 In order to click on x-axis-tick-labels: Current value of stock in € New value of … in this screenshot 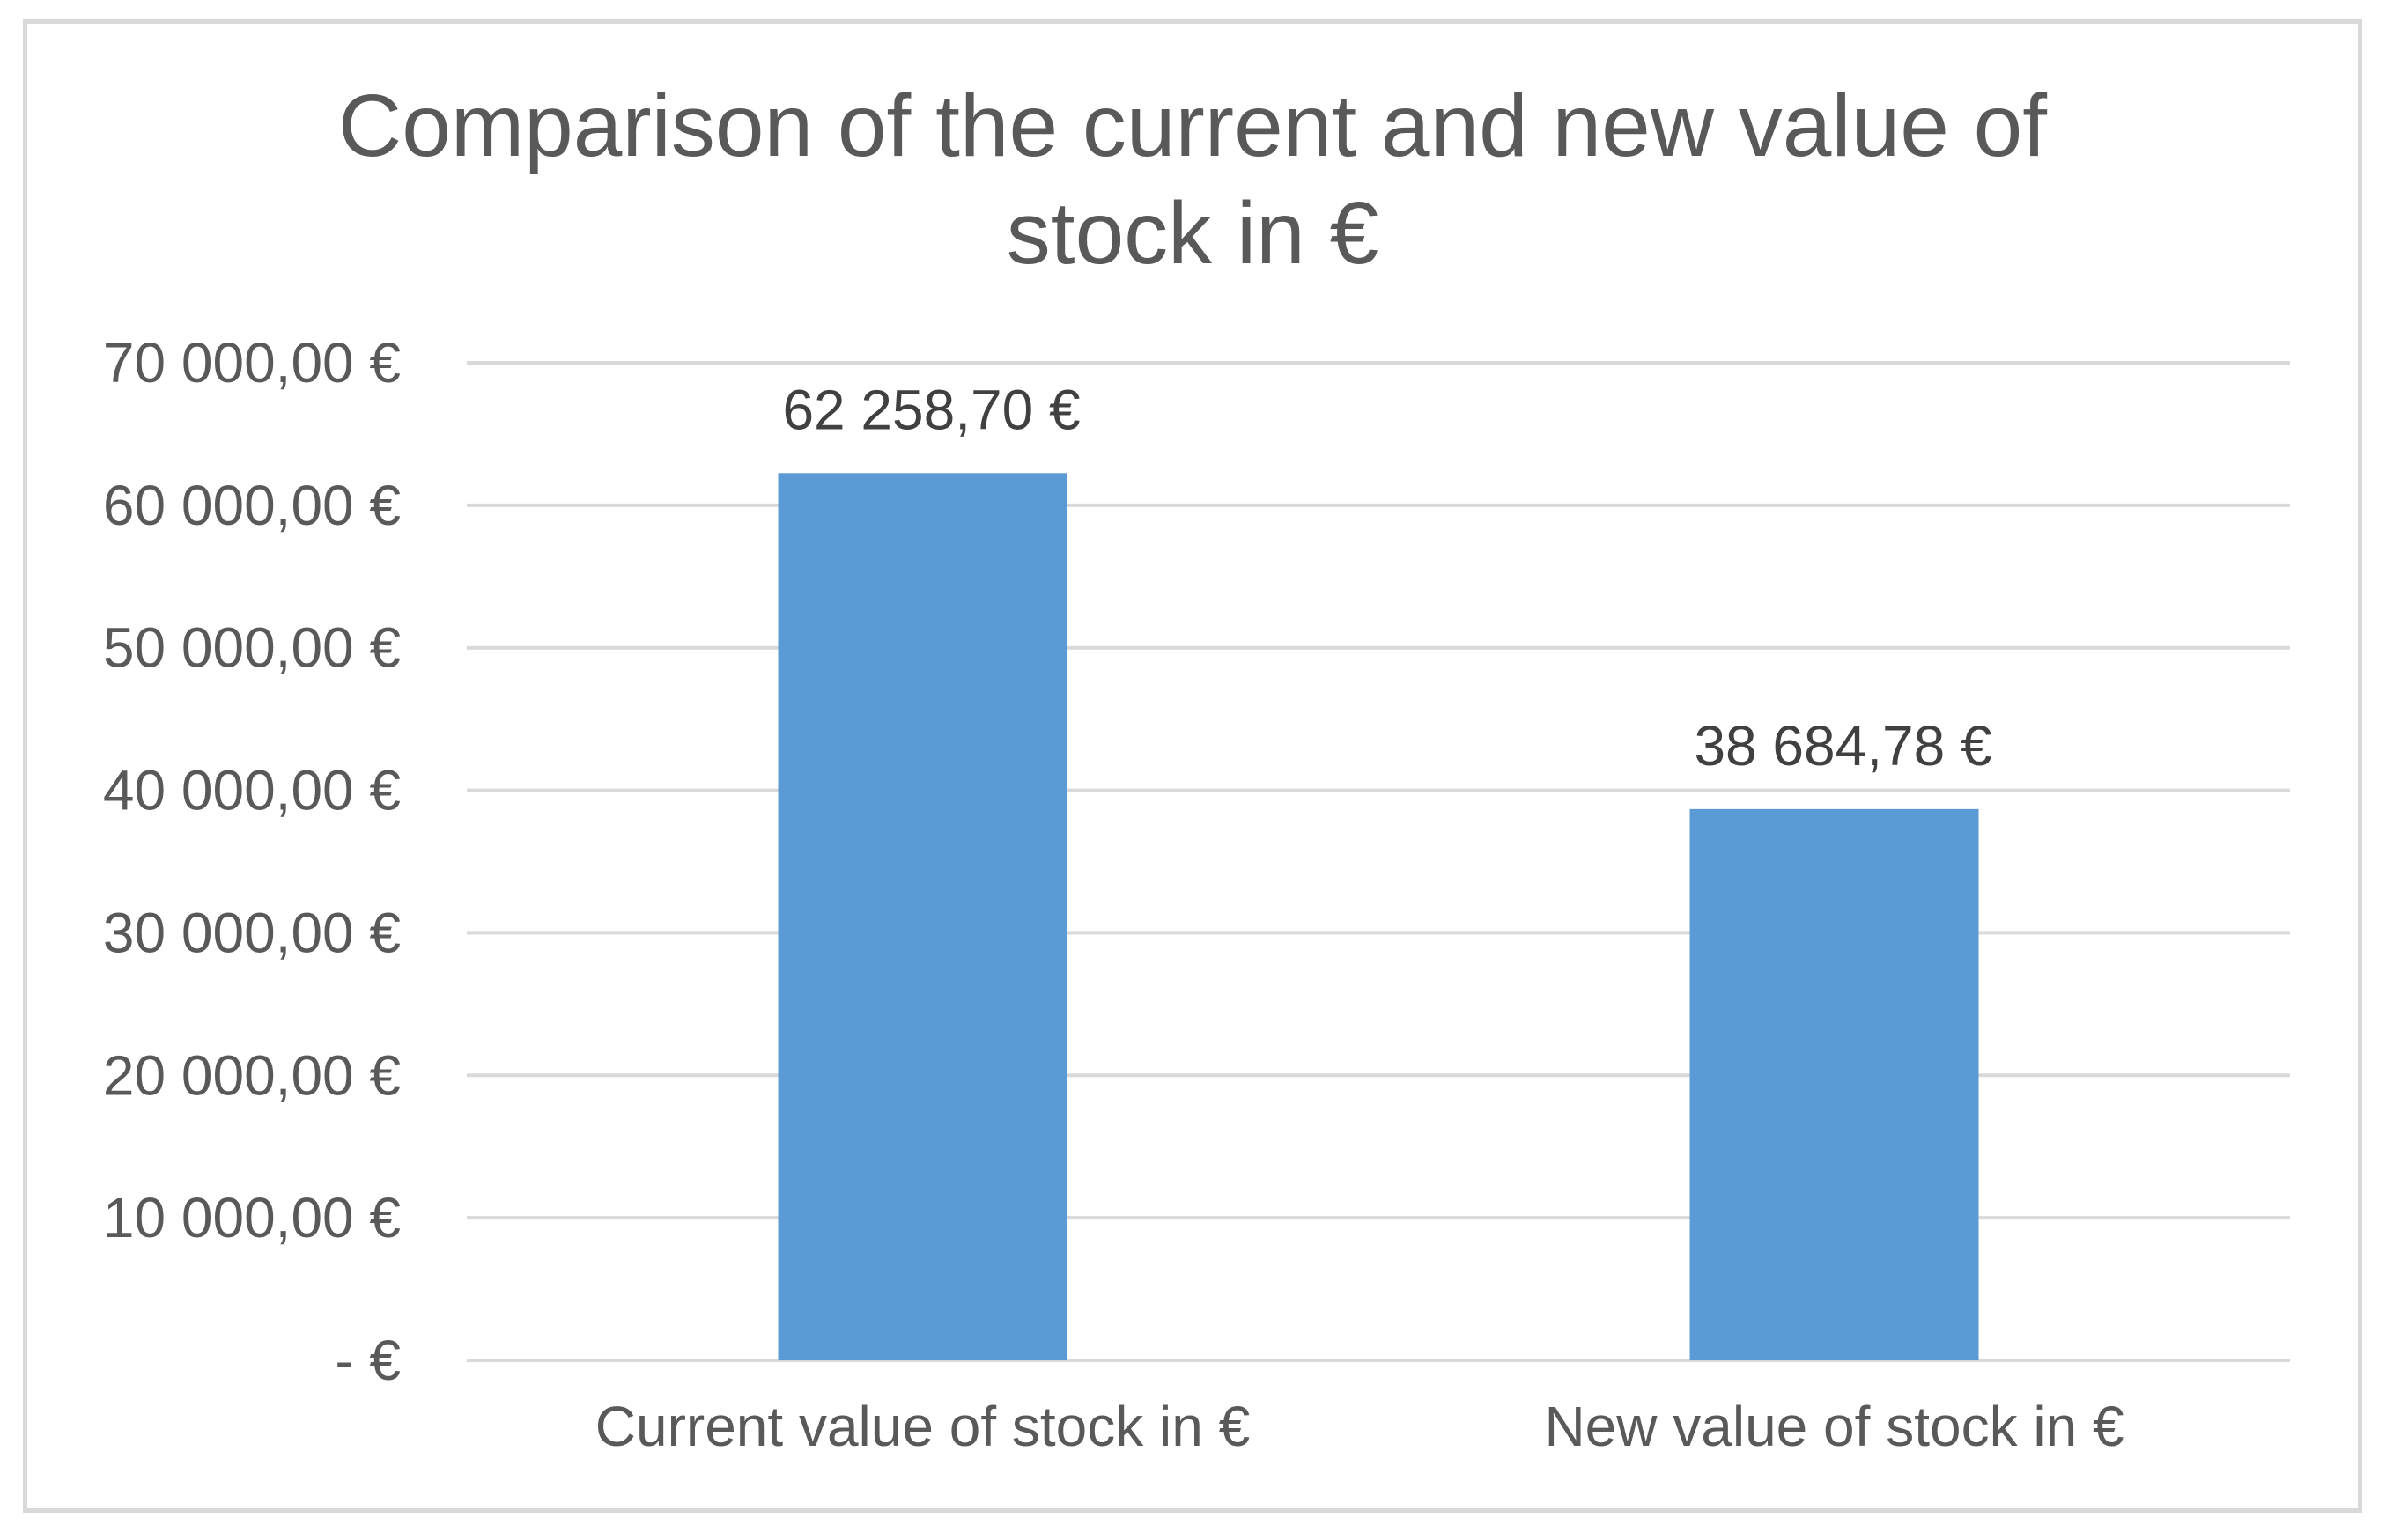, I will do `click(1359, 1426)`.